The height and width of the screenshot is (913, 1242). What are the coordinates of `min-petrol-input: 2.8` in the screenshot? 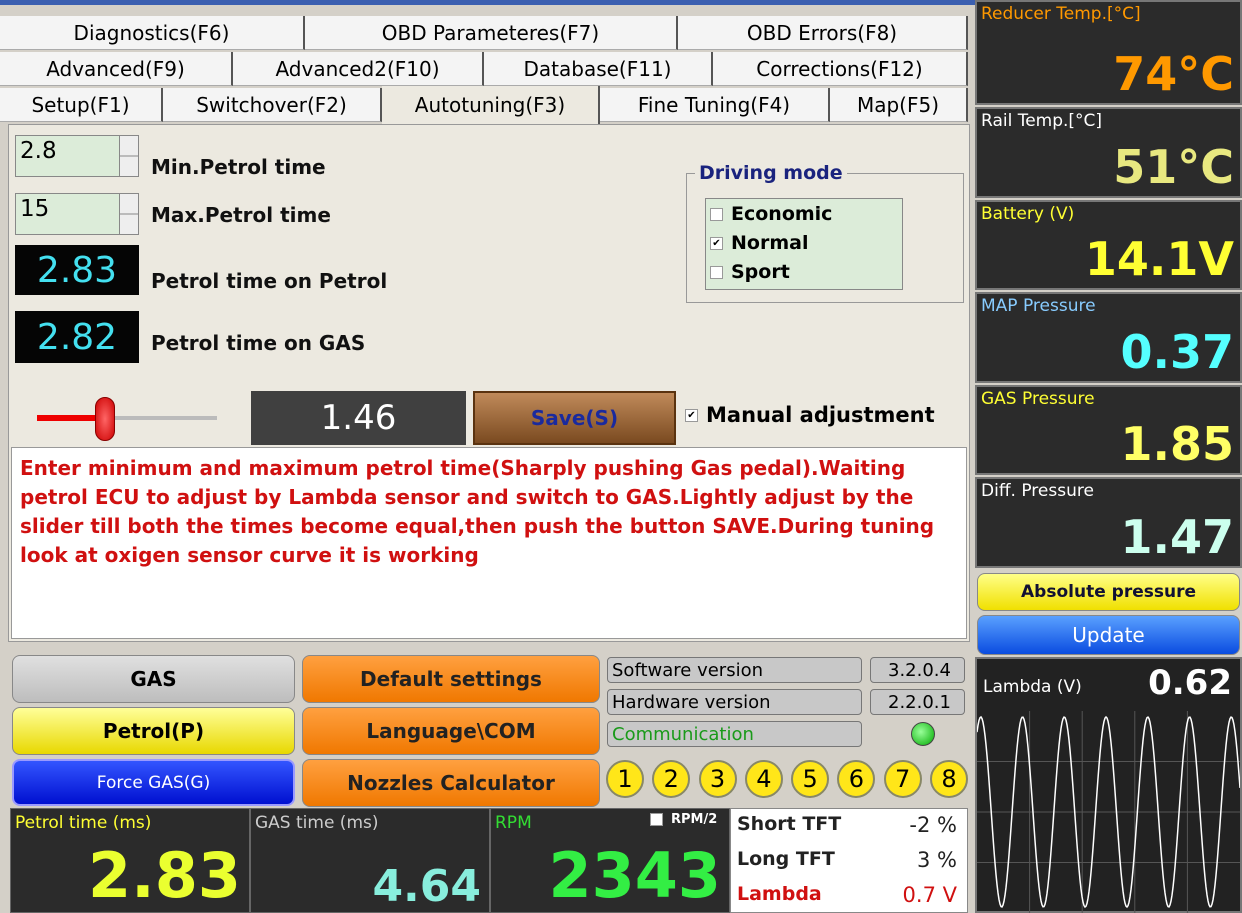 It's located at (77, 156).